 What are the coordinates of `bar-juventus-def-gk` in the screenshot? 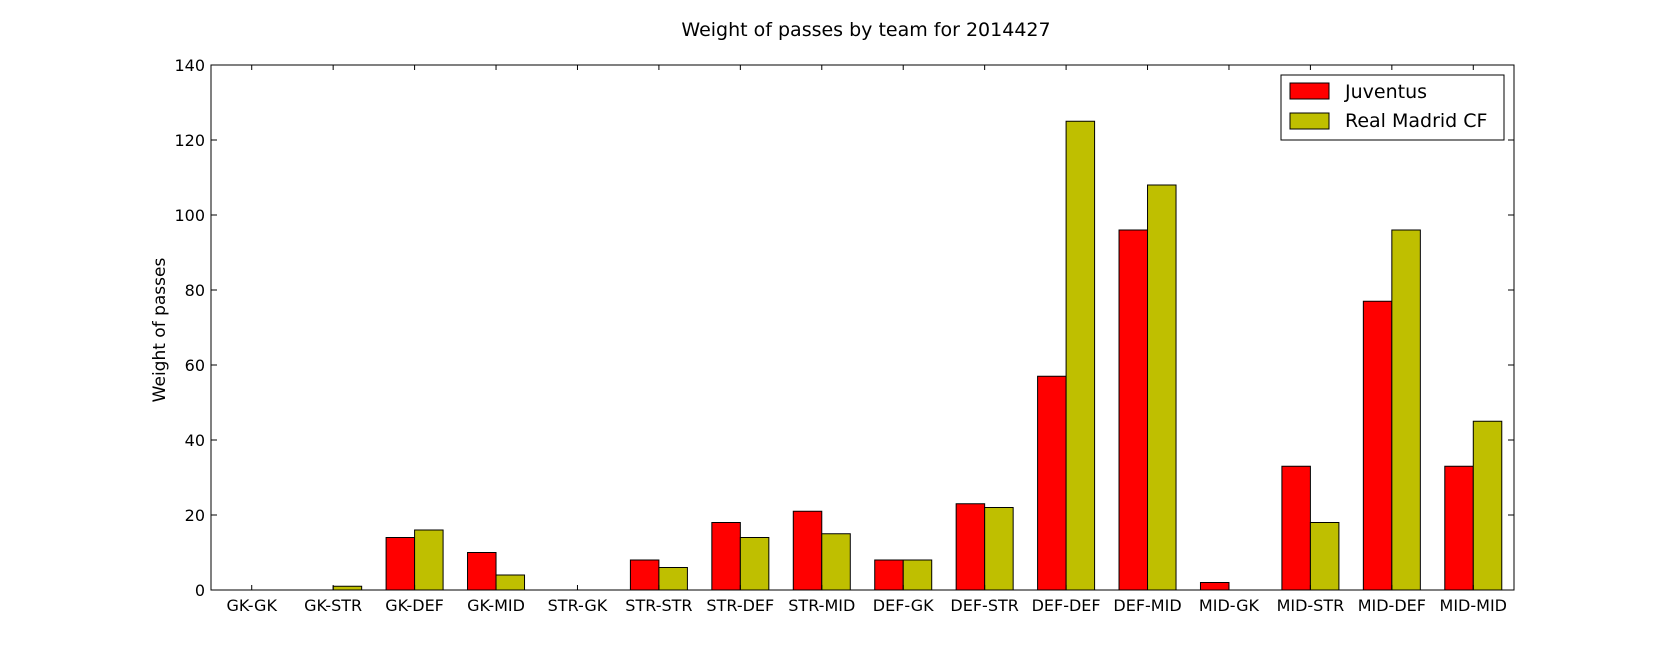 It's located at (889, 575).